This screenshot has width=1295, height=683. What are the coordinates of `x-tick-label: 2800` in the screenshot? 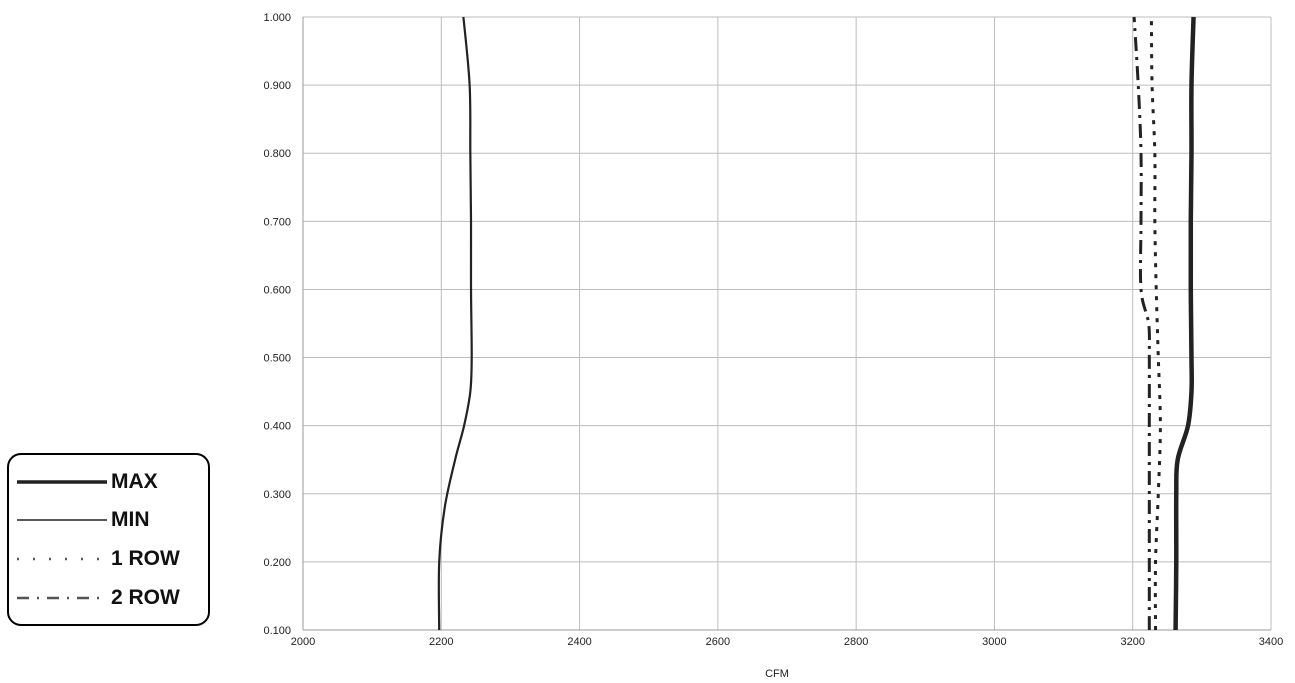 It's located at (856, 642).